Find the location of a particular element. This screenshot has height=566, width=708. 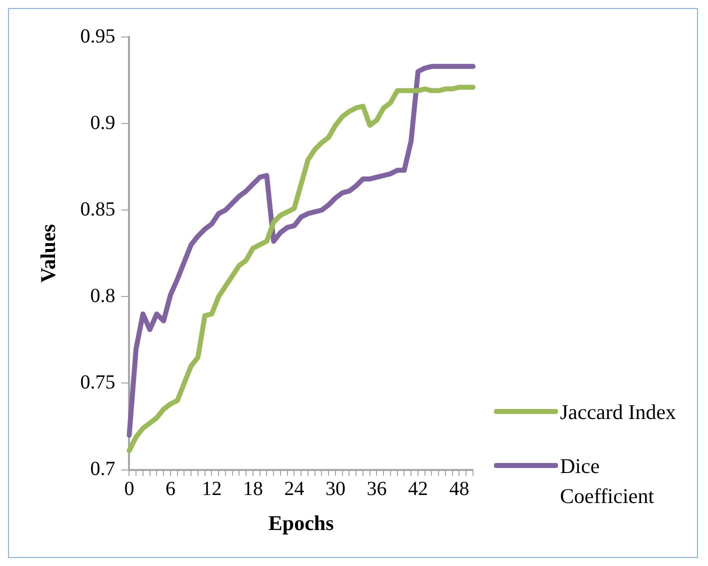

y-tick-label: 0.9 is located at coordinates (103, 123).